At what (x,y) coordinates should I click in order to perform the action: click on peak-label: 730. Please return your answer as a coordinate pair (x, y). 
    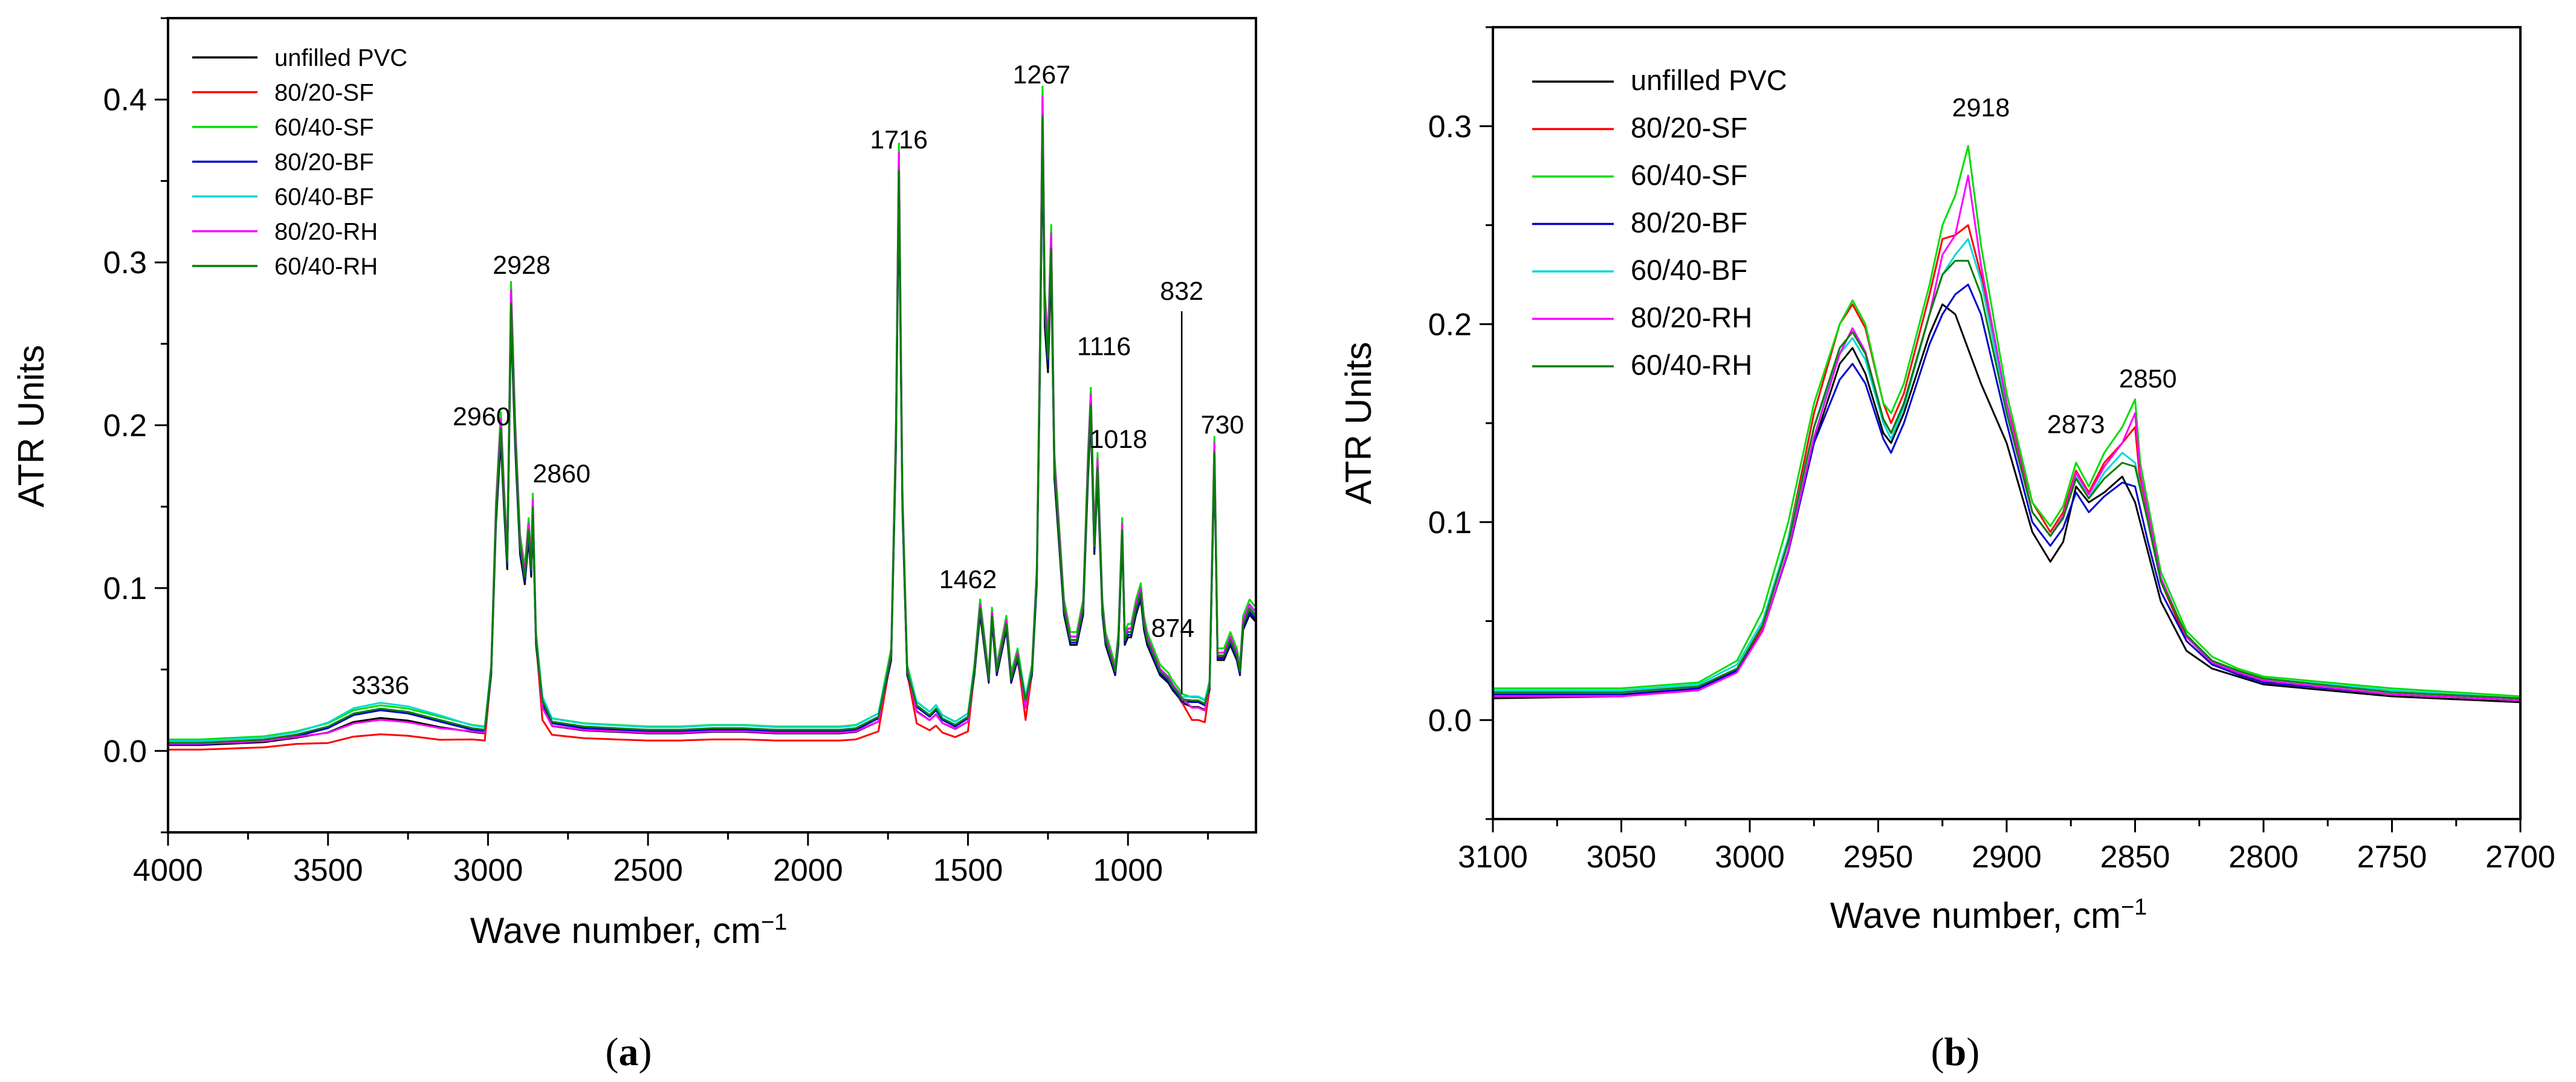
    Looking at the image, I should click on (1222, 424).